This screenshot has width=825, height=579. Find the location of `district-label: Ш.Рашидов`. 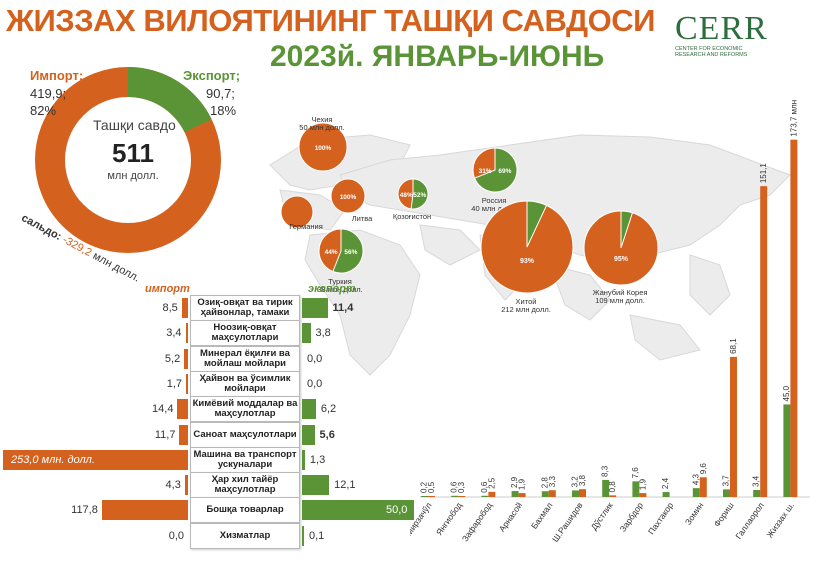

district-label: Ш.Рашидов is located at coordinates (567, 522).